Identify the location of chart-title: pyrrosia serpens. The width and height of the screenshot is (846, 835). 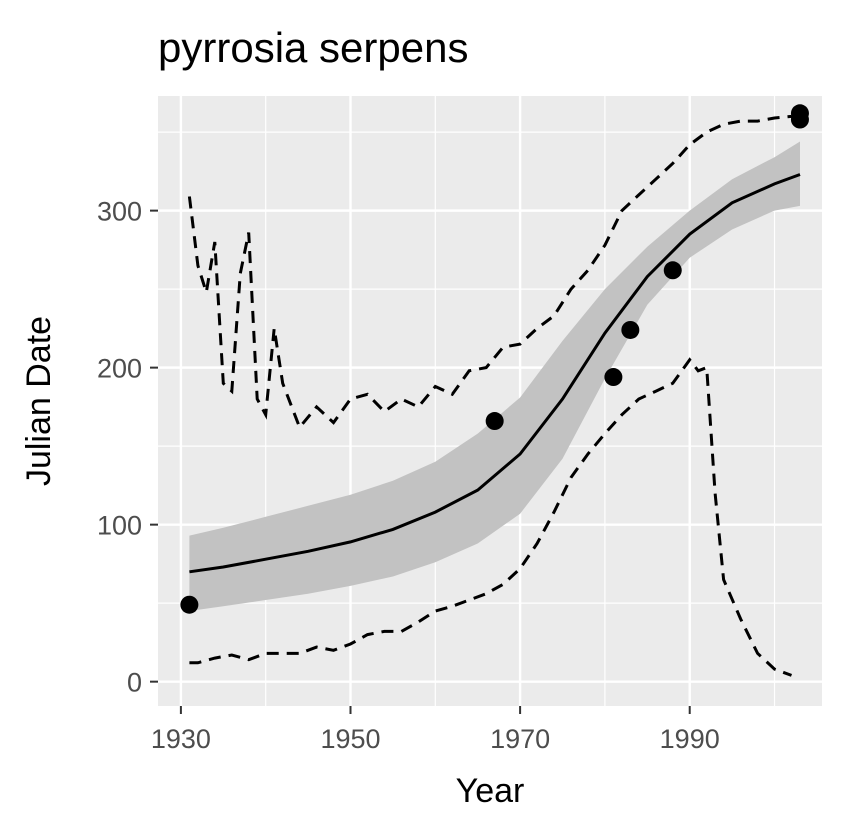
(313, 47).